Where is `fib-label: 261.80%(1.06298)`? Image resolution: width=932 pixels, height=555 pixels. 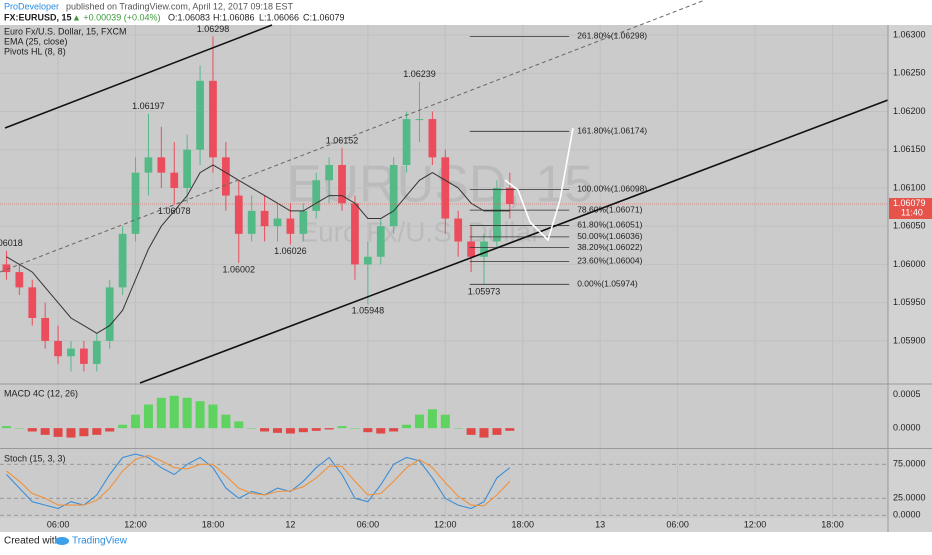 fib-label: 261.80%(1.06298) is located at coordinates (612, 36).